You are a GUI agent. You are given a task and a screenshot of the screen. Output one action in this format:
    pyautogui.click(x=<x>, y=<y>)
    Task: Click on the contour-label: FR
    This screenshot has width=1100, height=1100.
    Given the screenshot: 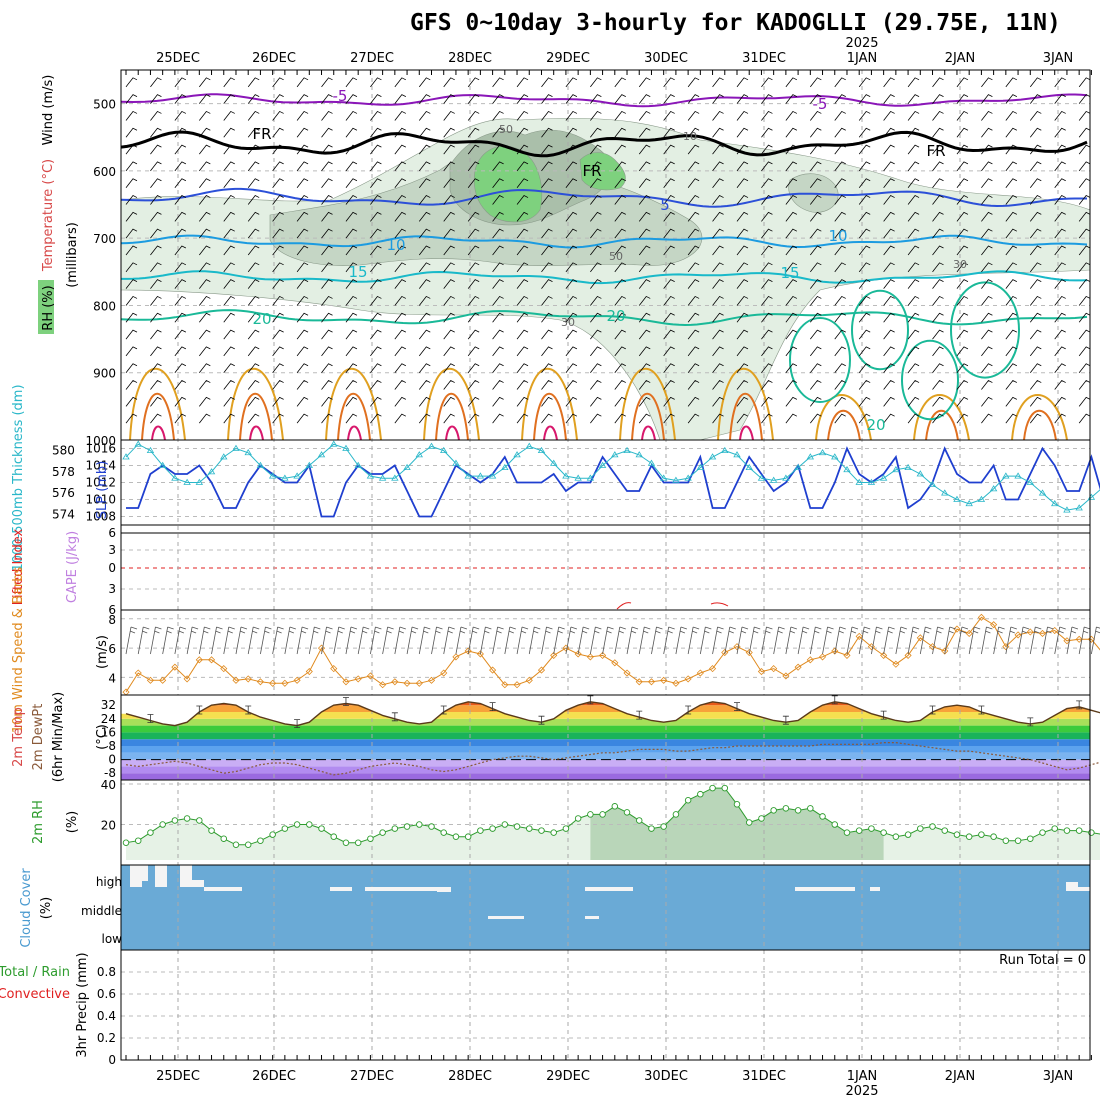 What is the action you would take?
    pyautogui.click(x=935, y=151)
    